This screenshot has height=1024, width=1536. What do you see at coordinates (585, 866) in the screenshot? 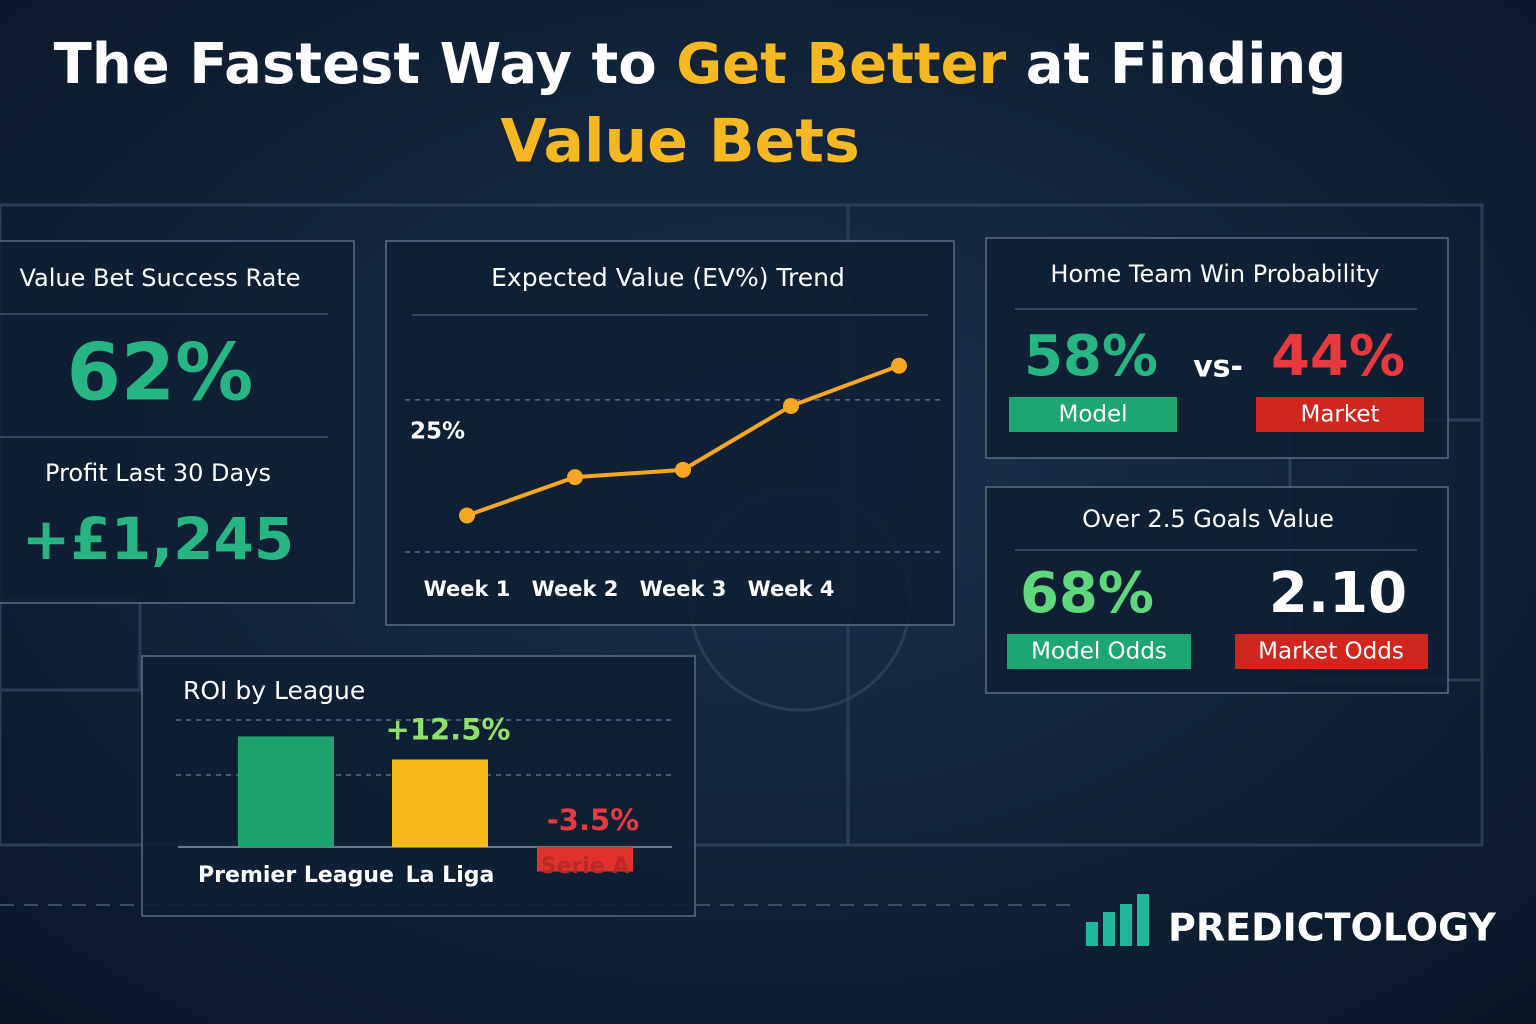
I see `x-tick-label: Serie A` at bounding box center [585, 866].